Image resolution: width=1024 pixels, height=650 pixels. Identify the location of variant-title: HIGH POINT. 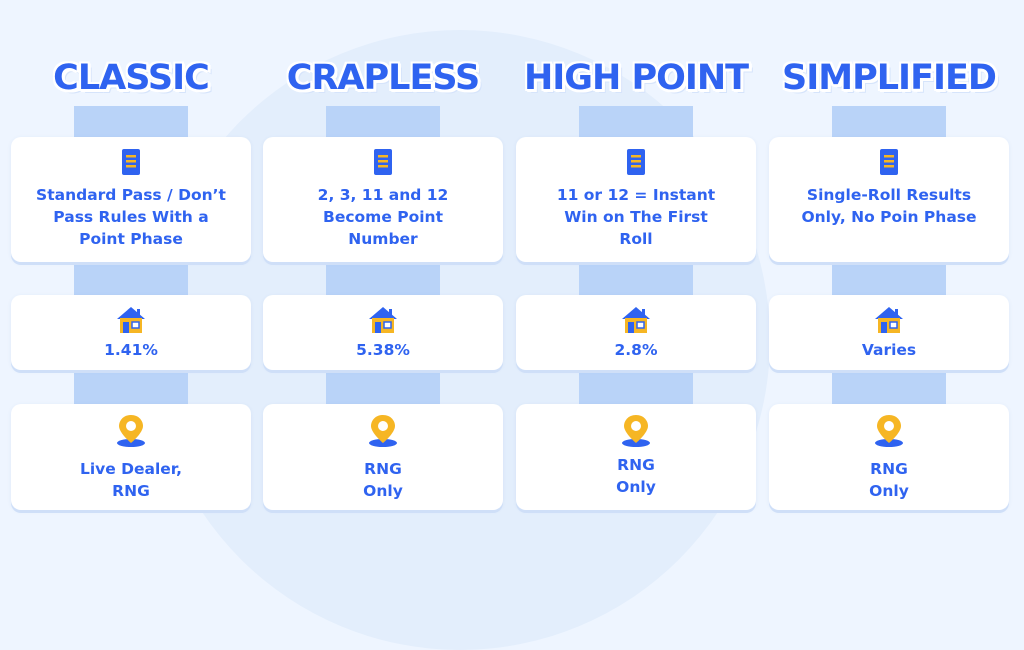
(636, 78).